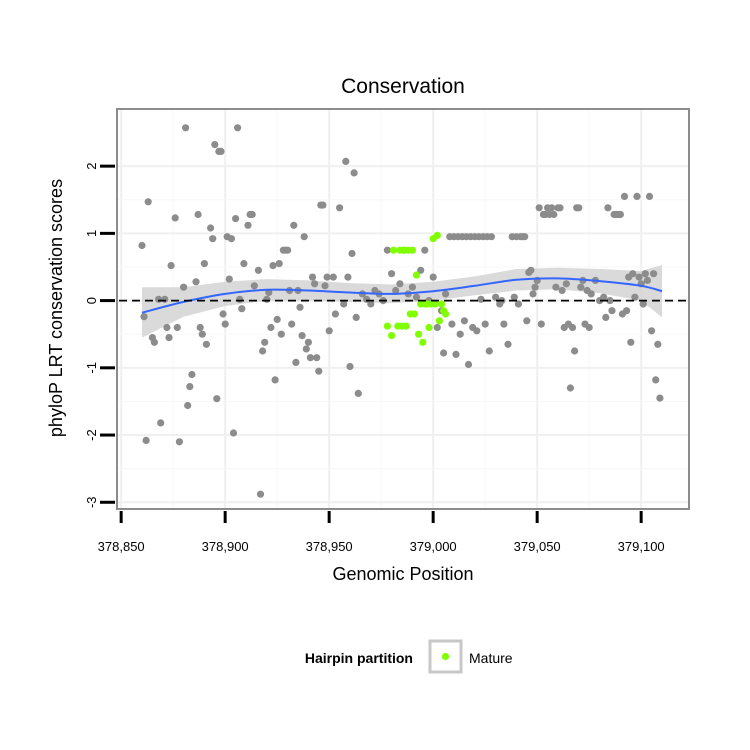 Image resolution: width=750 pixels, height=750 pixels. Describe the element at coordinates (445, 656) in the screenshot. I see `legend-key-mature` at that location.